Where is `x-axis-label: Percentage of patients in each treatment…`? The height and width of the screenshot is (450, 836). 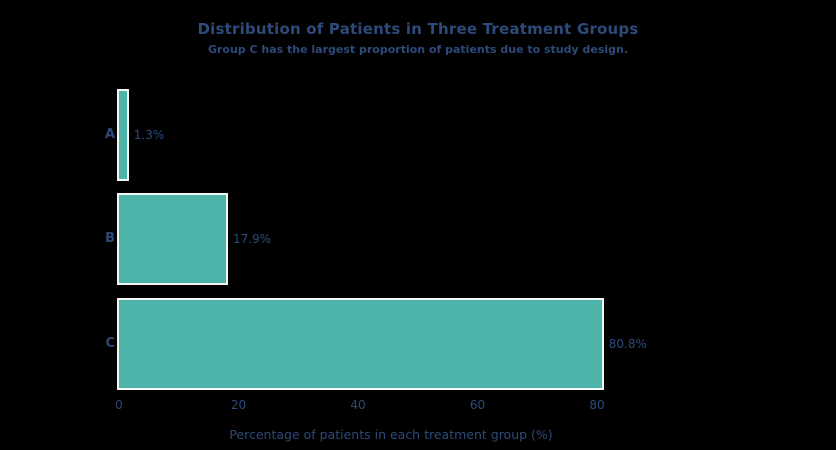
x-axis-label: Percentage of patients in each treatment… is located at coordinates (391, 434).